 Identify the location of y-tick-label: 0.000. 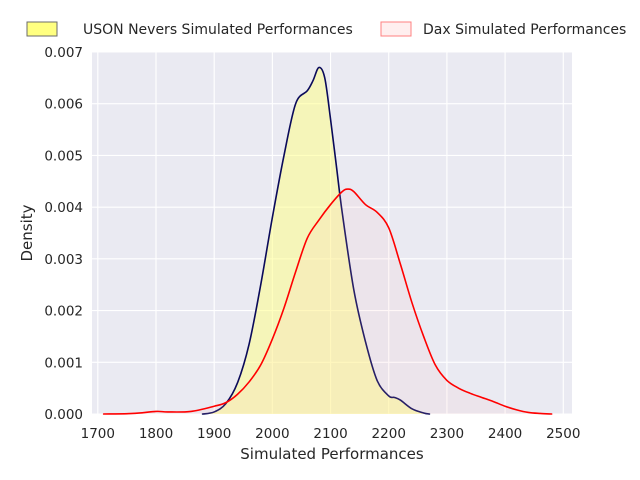
(63, 415).